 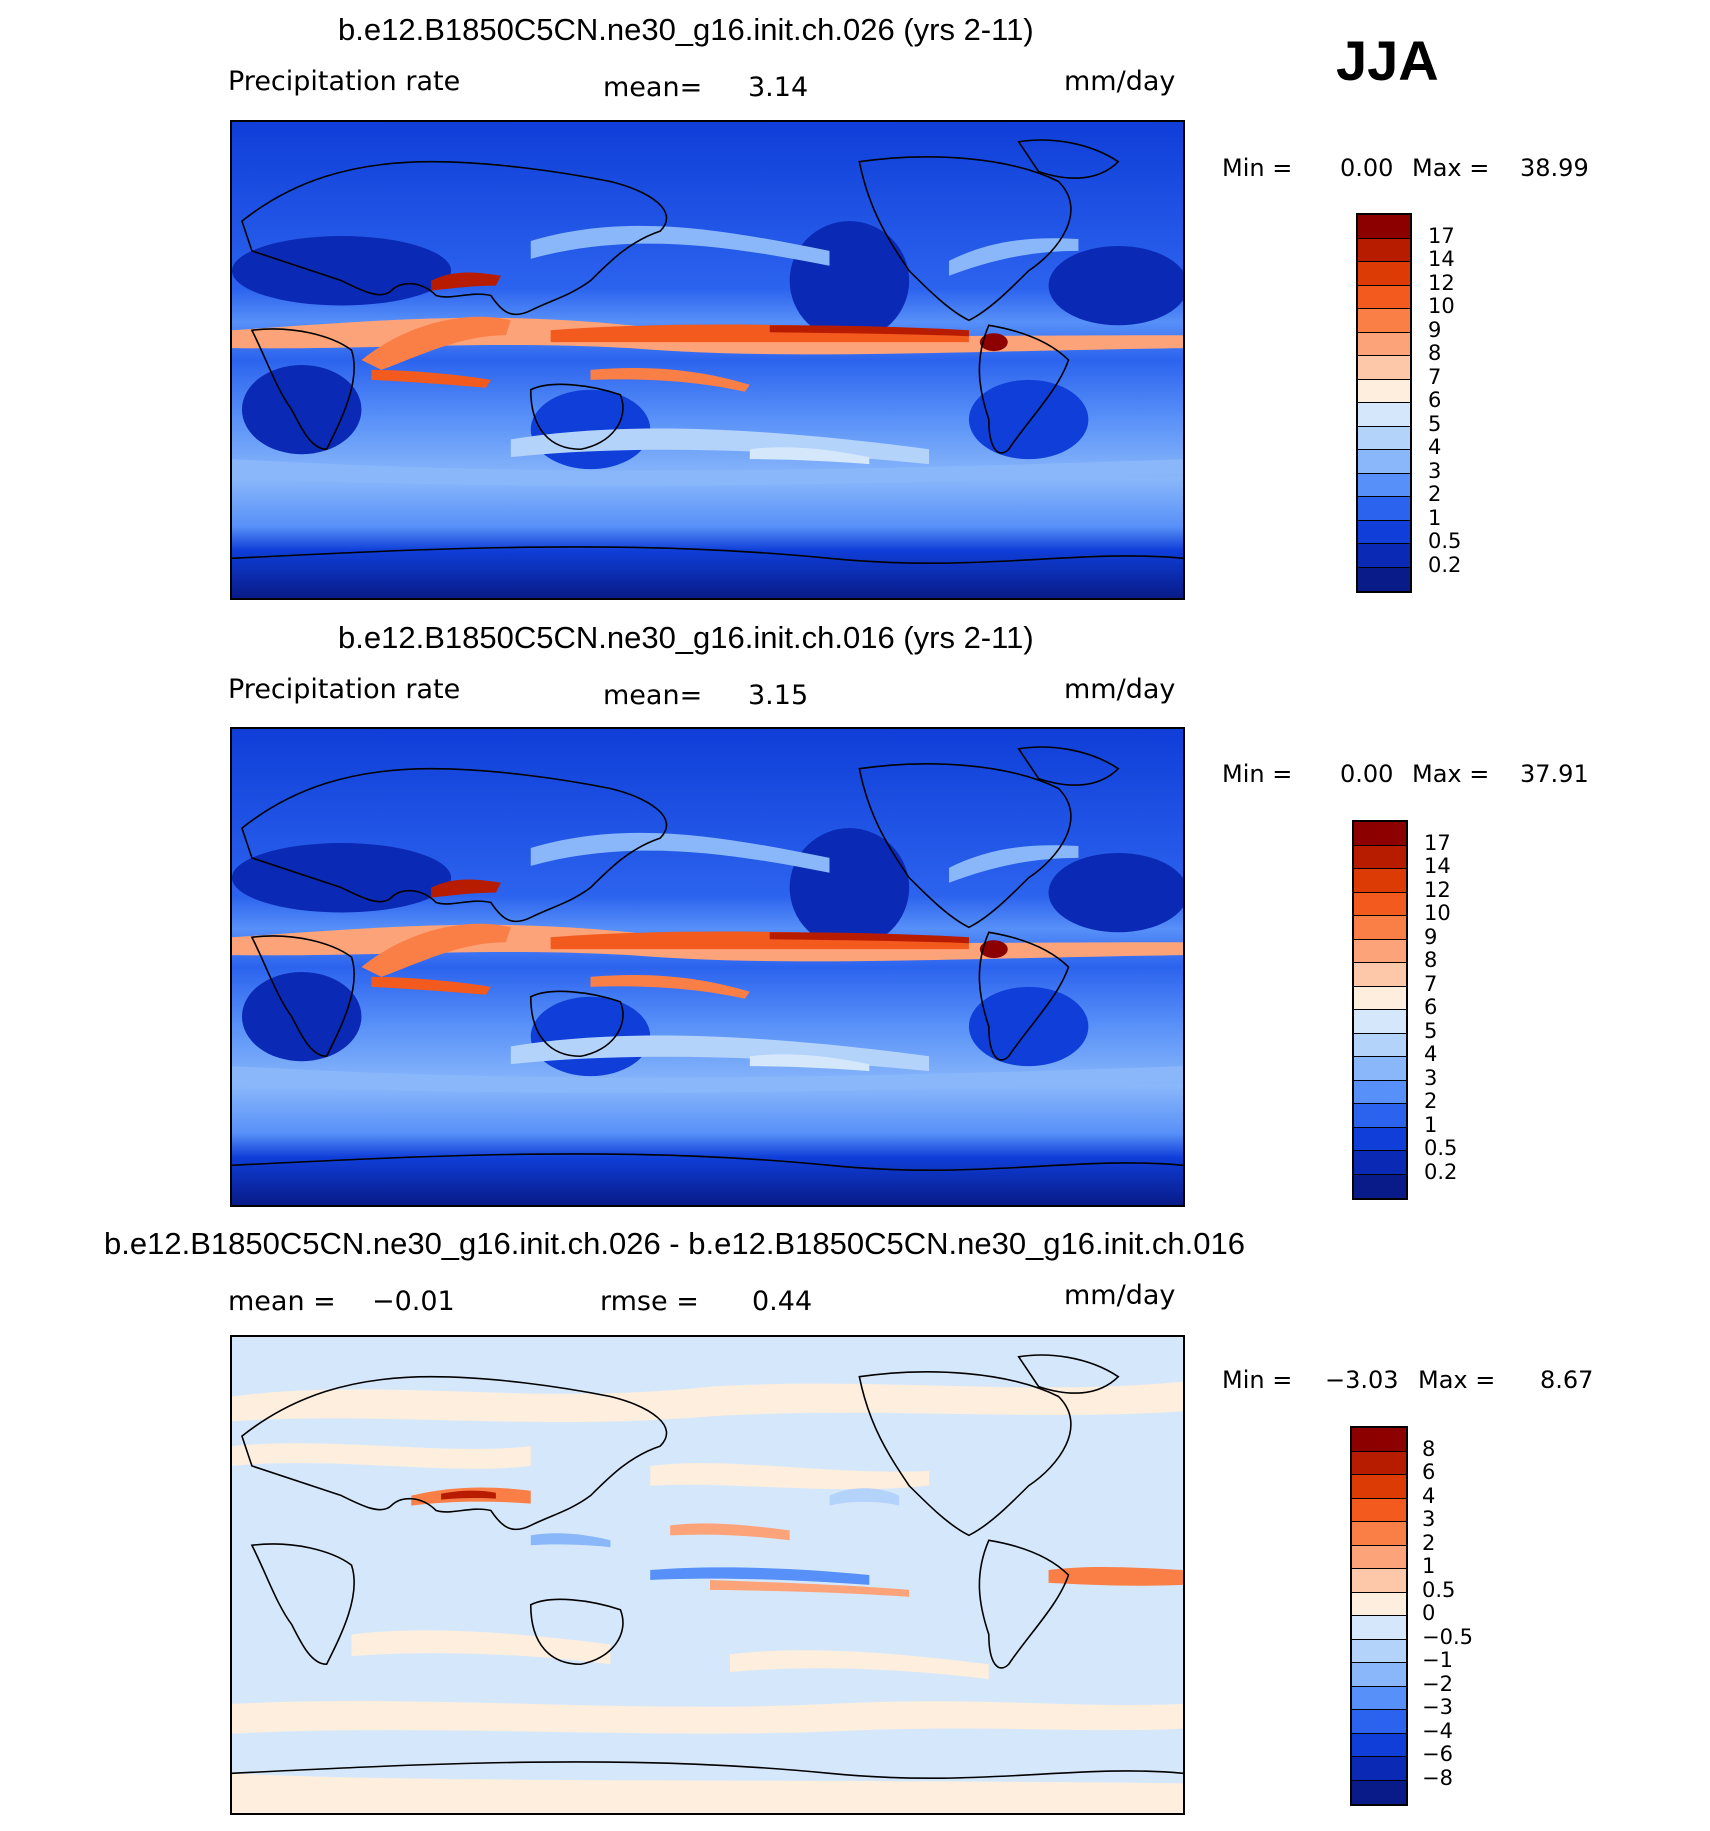 What do you see at coordinates (1367, 774) in the screenshot?
I see `panel2-min-value: 0.00` at bounding box center [1367, 774].